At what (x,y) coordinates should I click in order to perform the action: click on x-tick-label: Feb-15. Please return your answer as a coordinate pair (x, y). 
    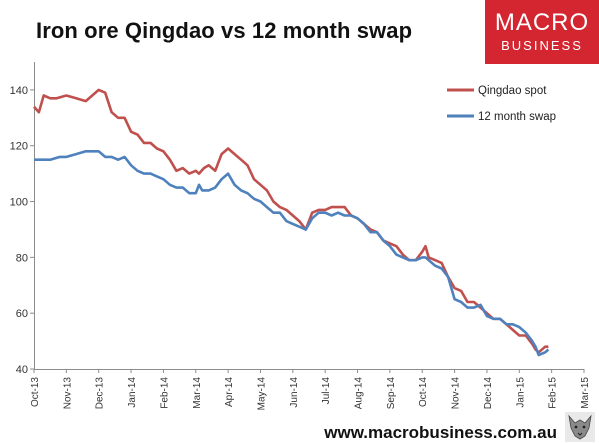
    Looking at the image, I should click on (553, 393).